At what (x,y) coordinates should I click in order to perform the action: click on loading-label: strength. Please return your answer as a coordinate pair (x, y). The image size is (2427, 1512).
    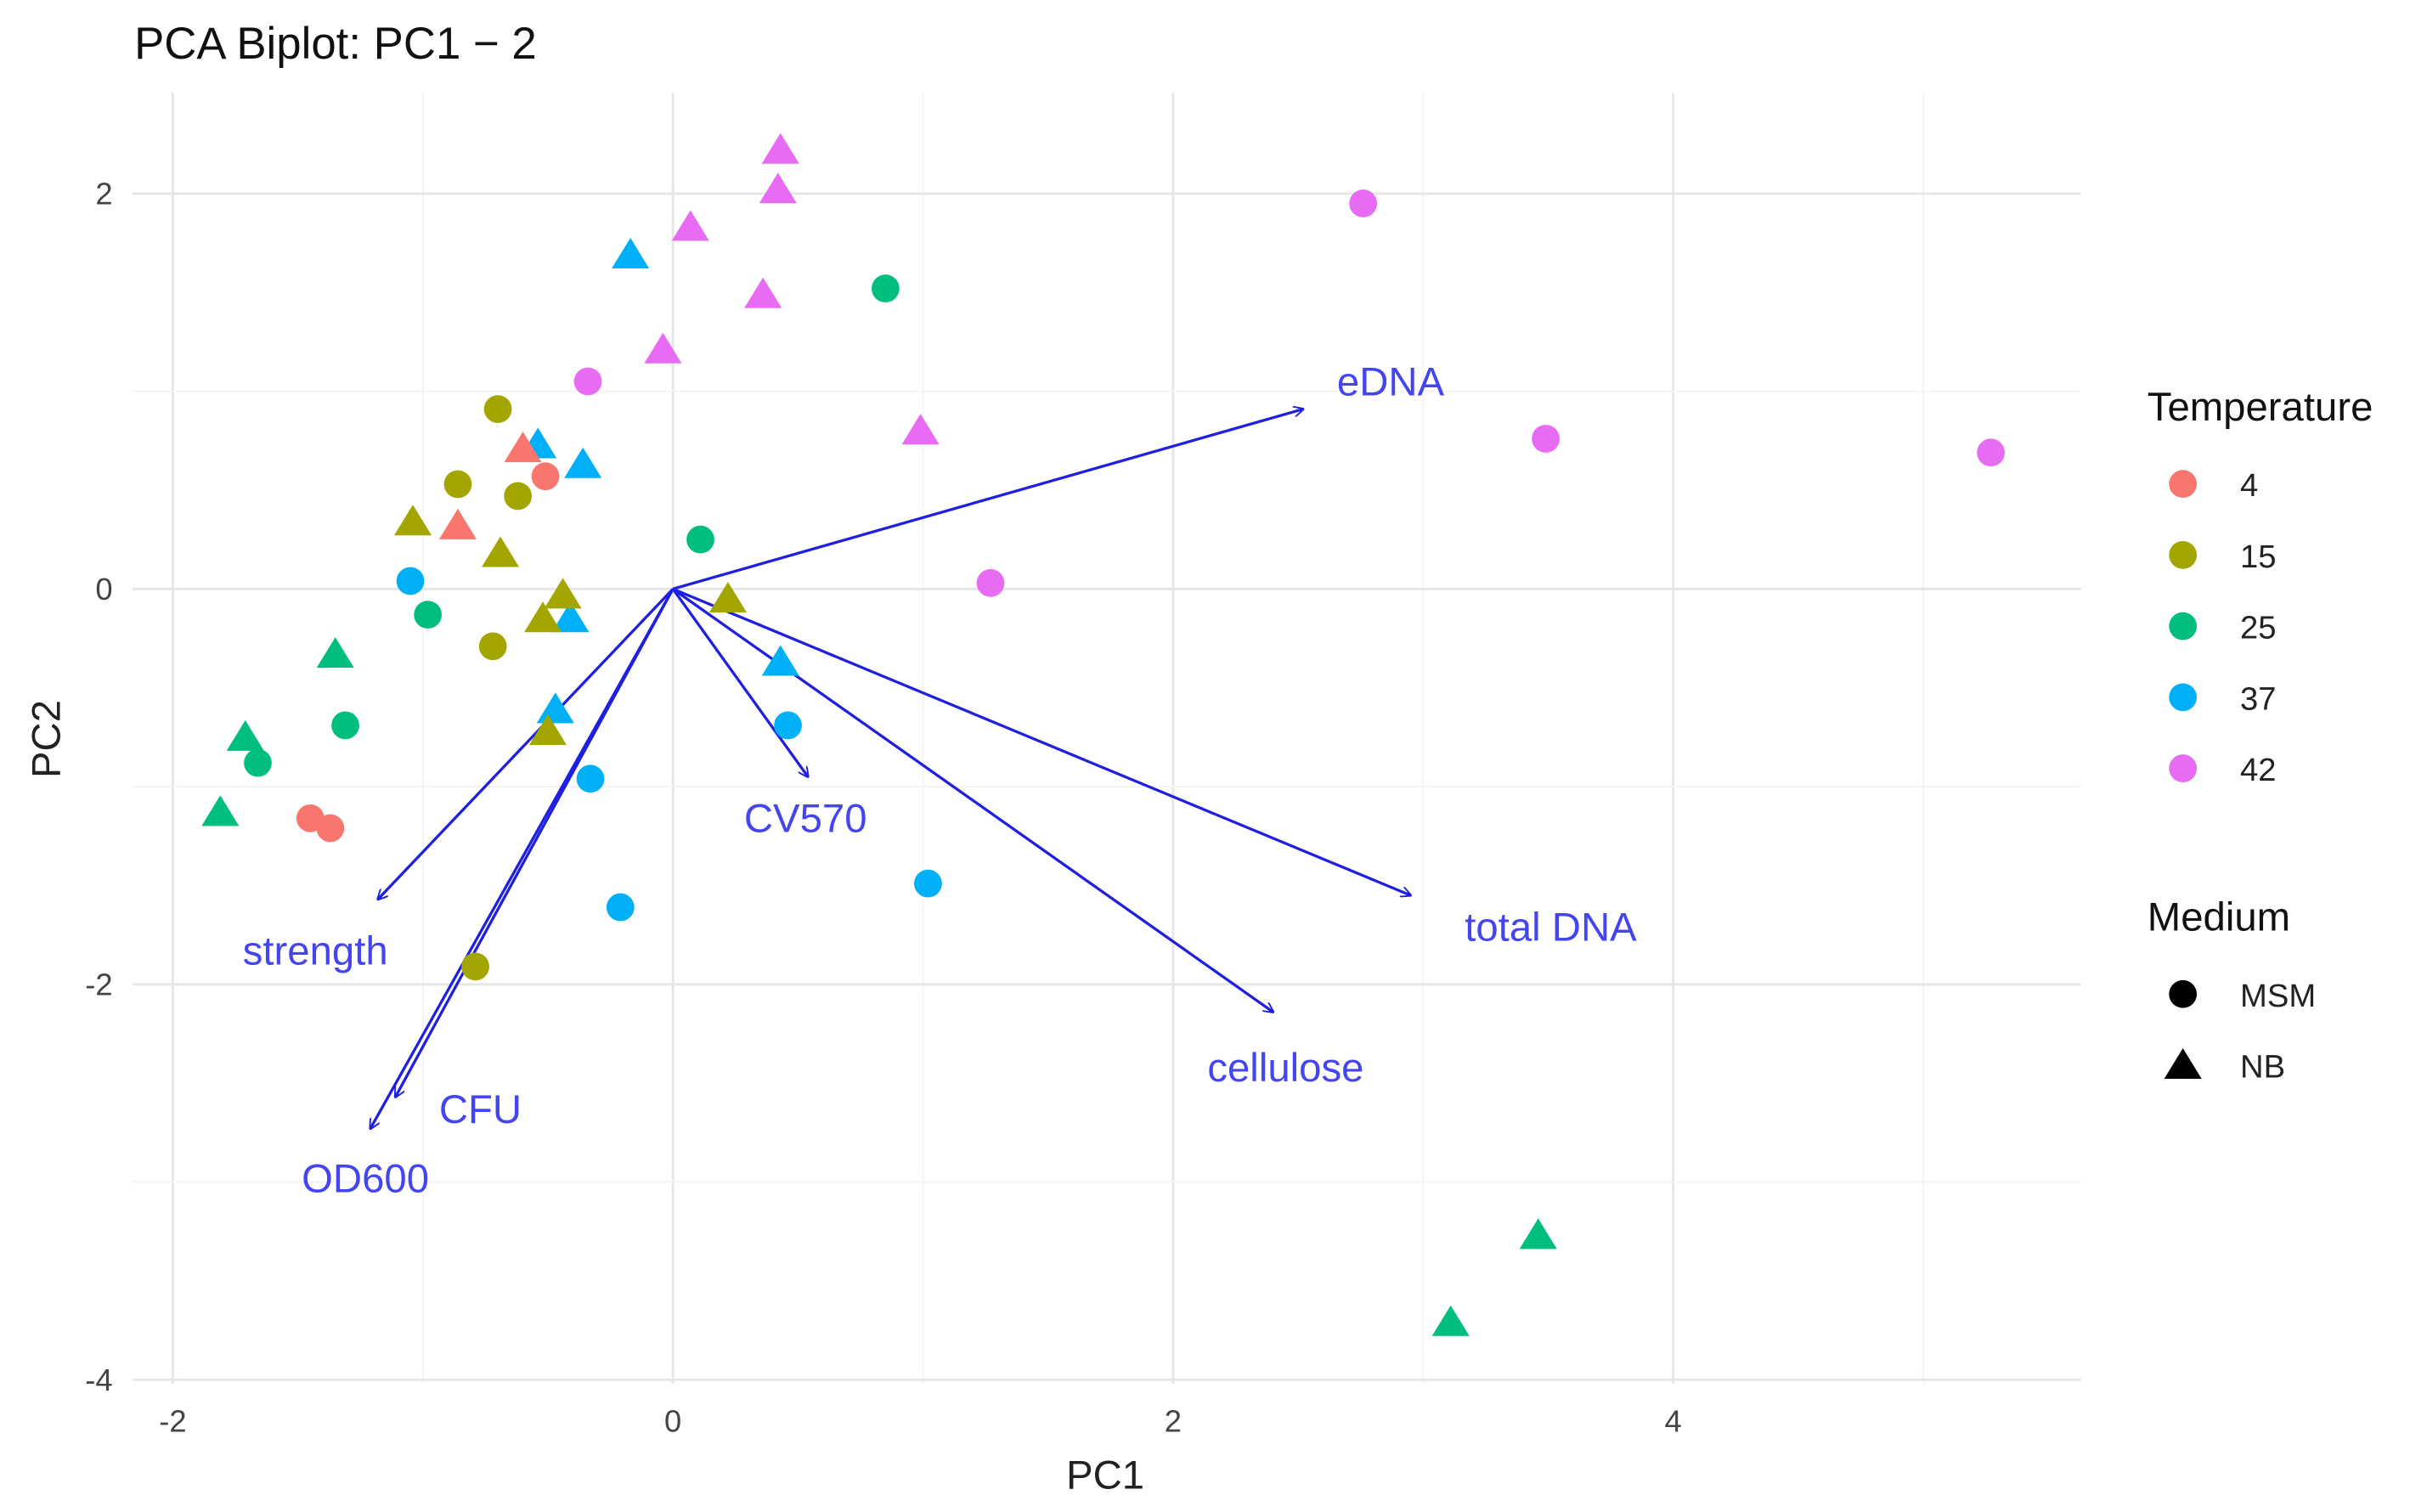
    Looking at the image, I should click on (315, 952).